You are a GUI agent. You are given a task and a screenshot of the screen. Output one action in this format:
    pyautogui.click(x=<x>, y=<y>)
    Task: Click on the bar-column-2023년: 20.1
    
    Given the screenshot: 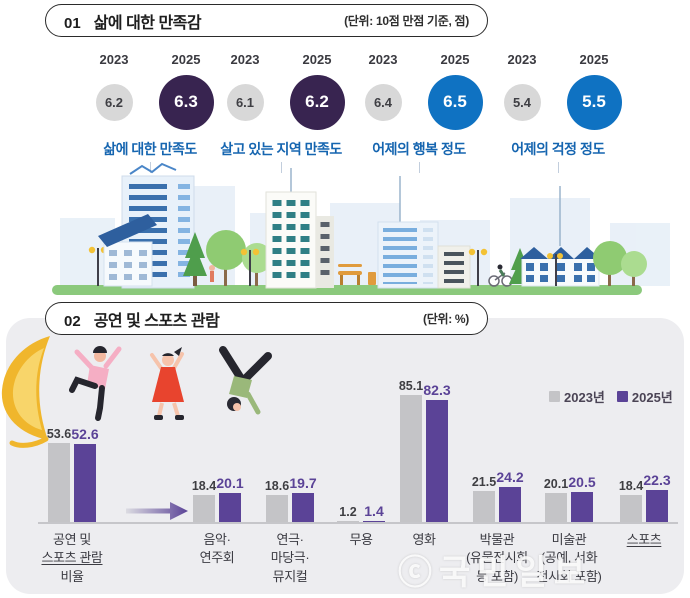 What is the action you would take?
    pyautogui.click(x=556, y=499)
    